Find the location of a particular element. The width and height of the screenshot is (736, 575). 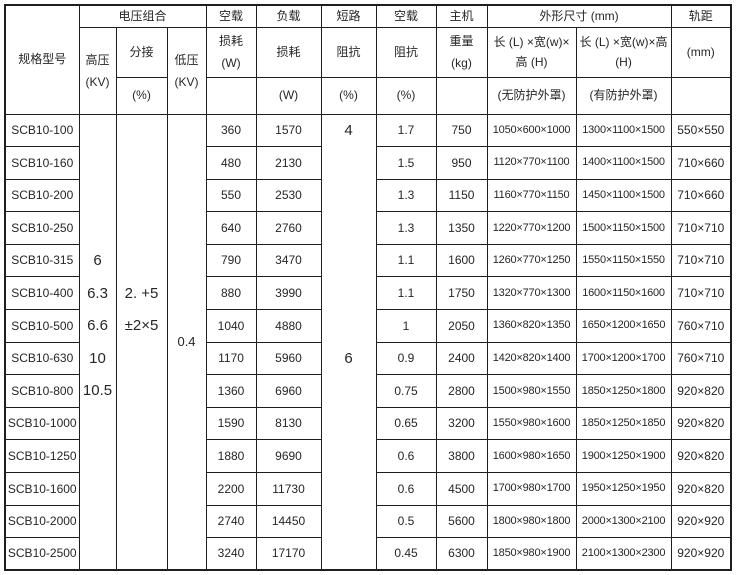

header-short-imp-unit: (%) is located at coordinates (348, 95).